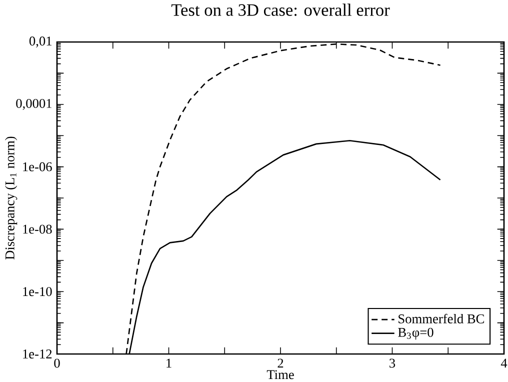 The height and width of the screenshot is (382, 508). Describe the element at coordinates (11, 198) in the screenshot. I see `y-axis-title: Discrepancy (L$_{1}$ norm)` at that location.